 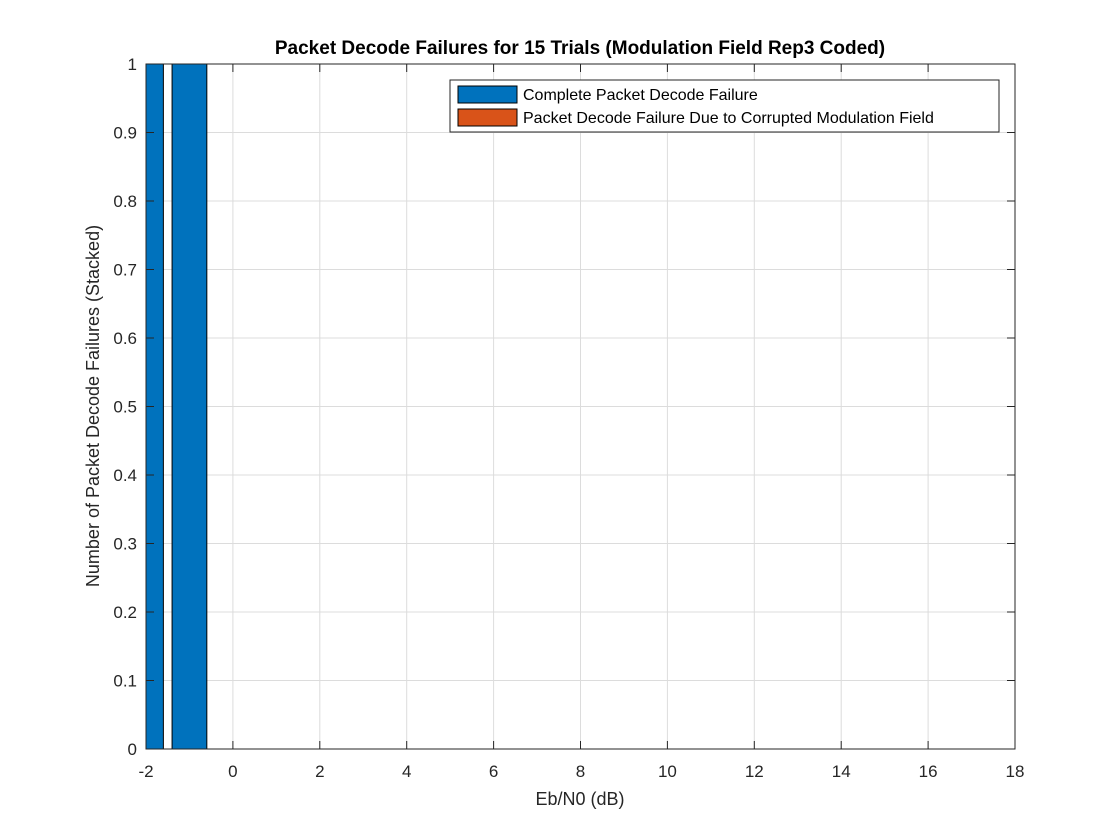 What do you see at coordinates (667, 771) in the screenshot?
I see `x-tick-label: 10` at bounding box center [667, 771].